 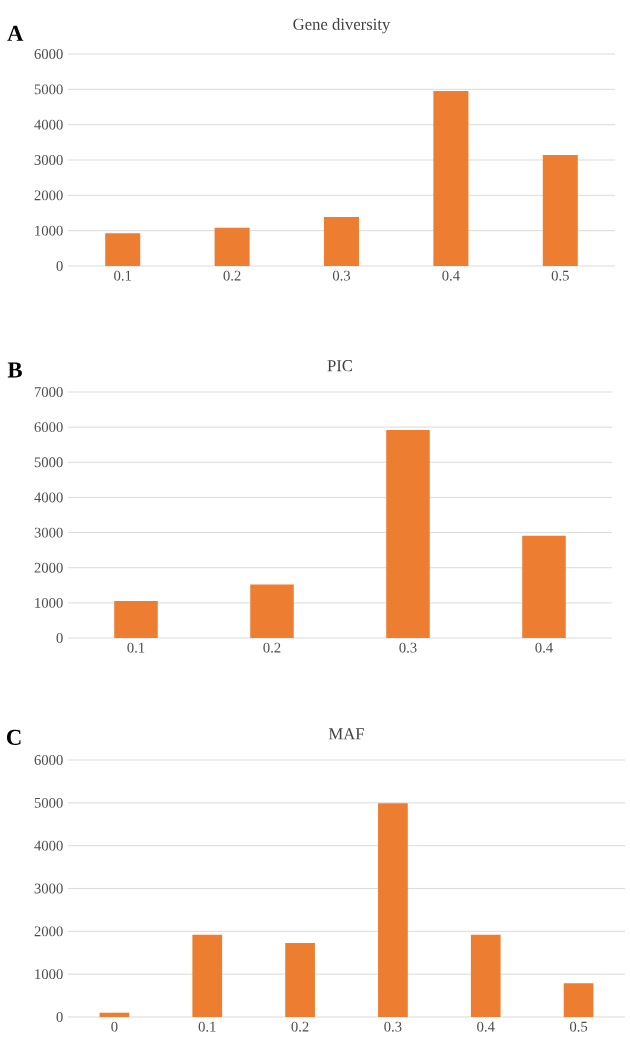 What do you see at coordinates (14, 370) in the screenshot?
I see `text: B` at bounding box center [14, 370].